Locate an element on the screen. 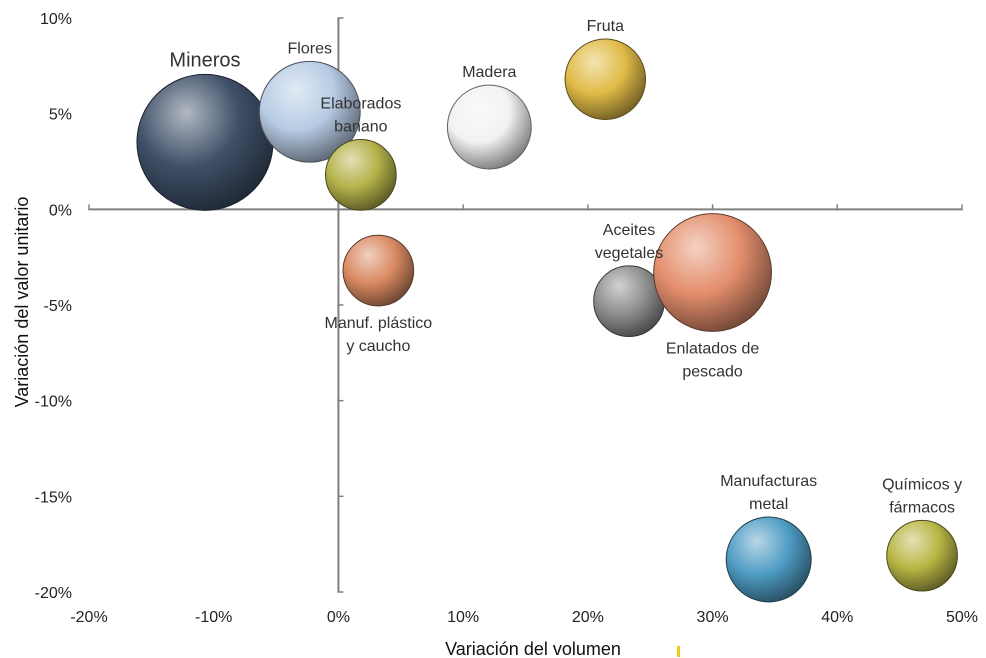  bubble-label: Flores is located at coordinates (310, 48).